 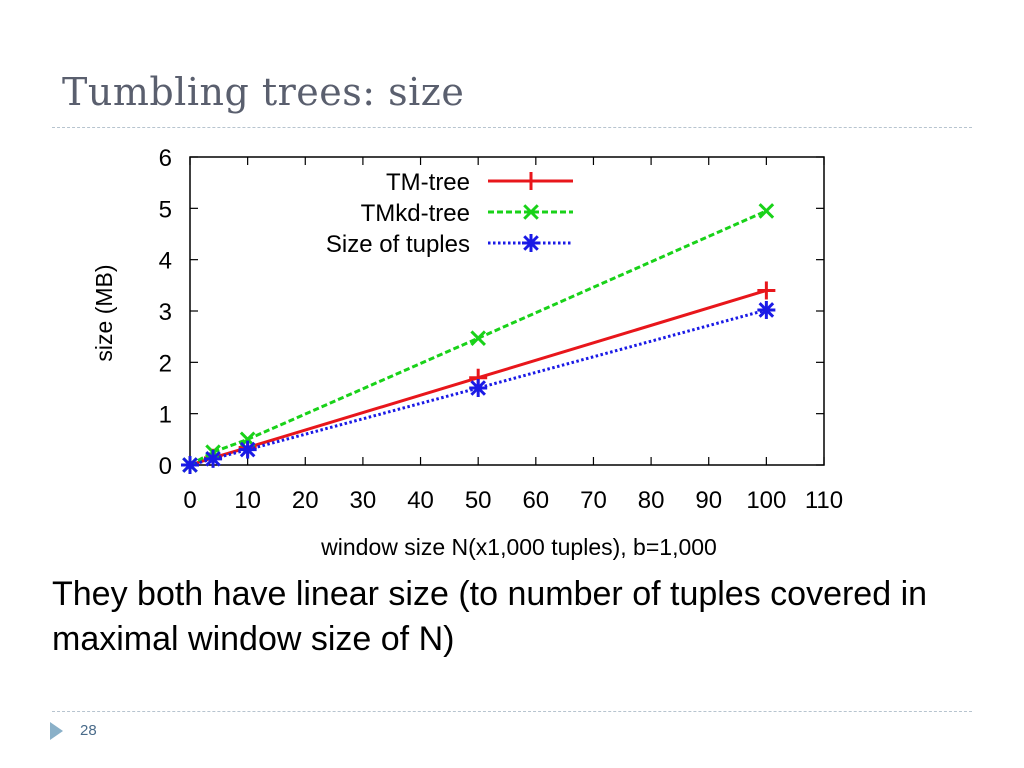 What do you see at coordinates (305, 500) in the screenshot?
I see `x-tick-label: 20` at bounding box center [305, 500].